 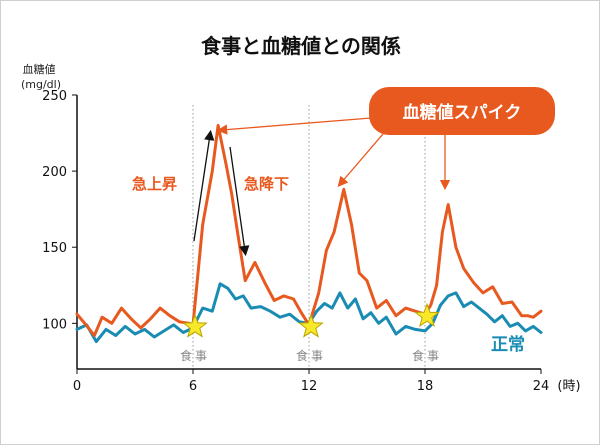 I want to click on normal-label: 正常, so click(x=508, y=344).